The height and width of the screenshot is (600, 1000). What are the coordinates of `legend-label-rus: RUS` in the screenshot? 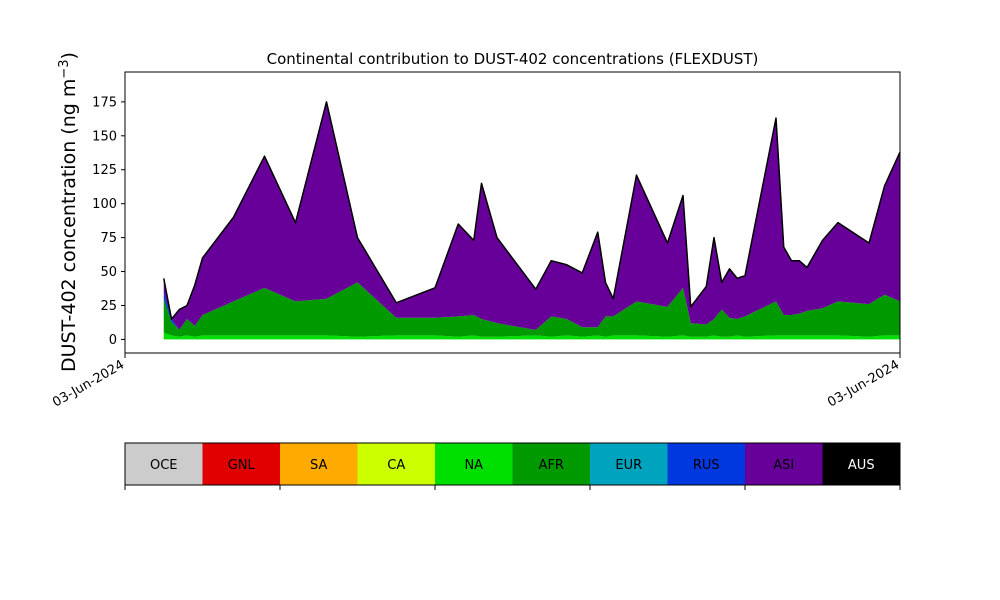 It's located at (706, 465).